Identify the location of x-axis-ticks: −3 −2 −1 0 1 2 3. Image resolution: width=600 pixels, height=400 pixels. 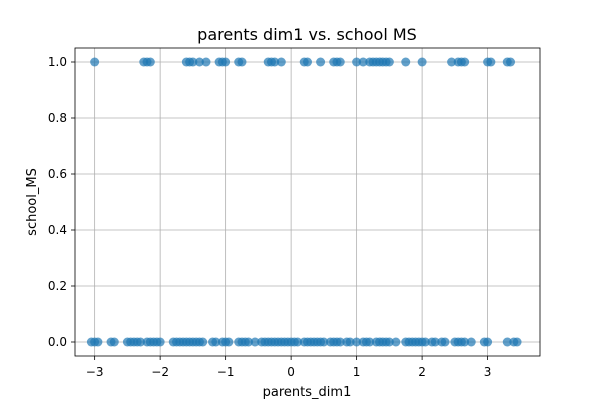
(289, 367).